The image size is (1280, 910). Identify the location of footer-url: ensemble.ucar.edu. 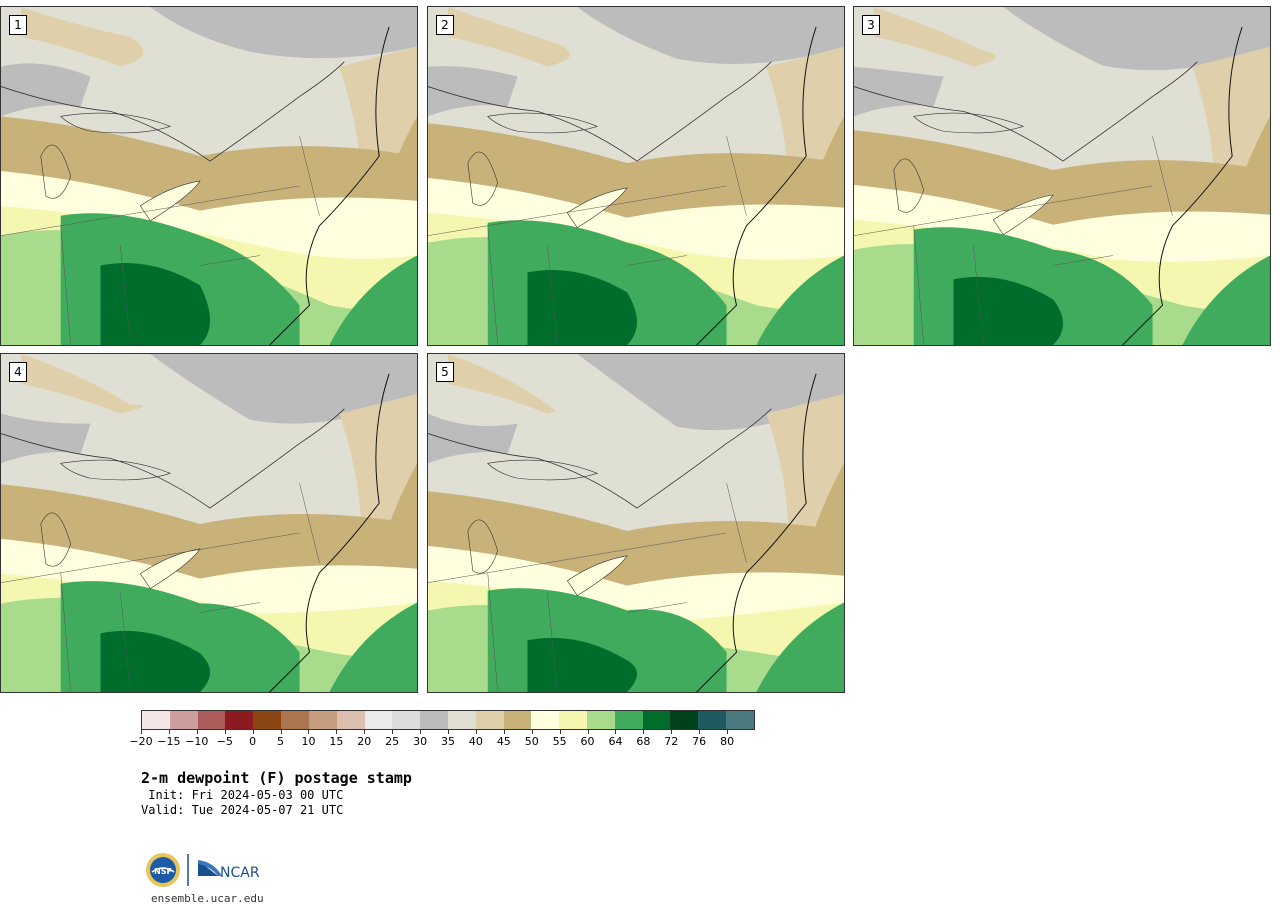
(207, 898).